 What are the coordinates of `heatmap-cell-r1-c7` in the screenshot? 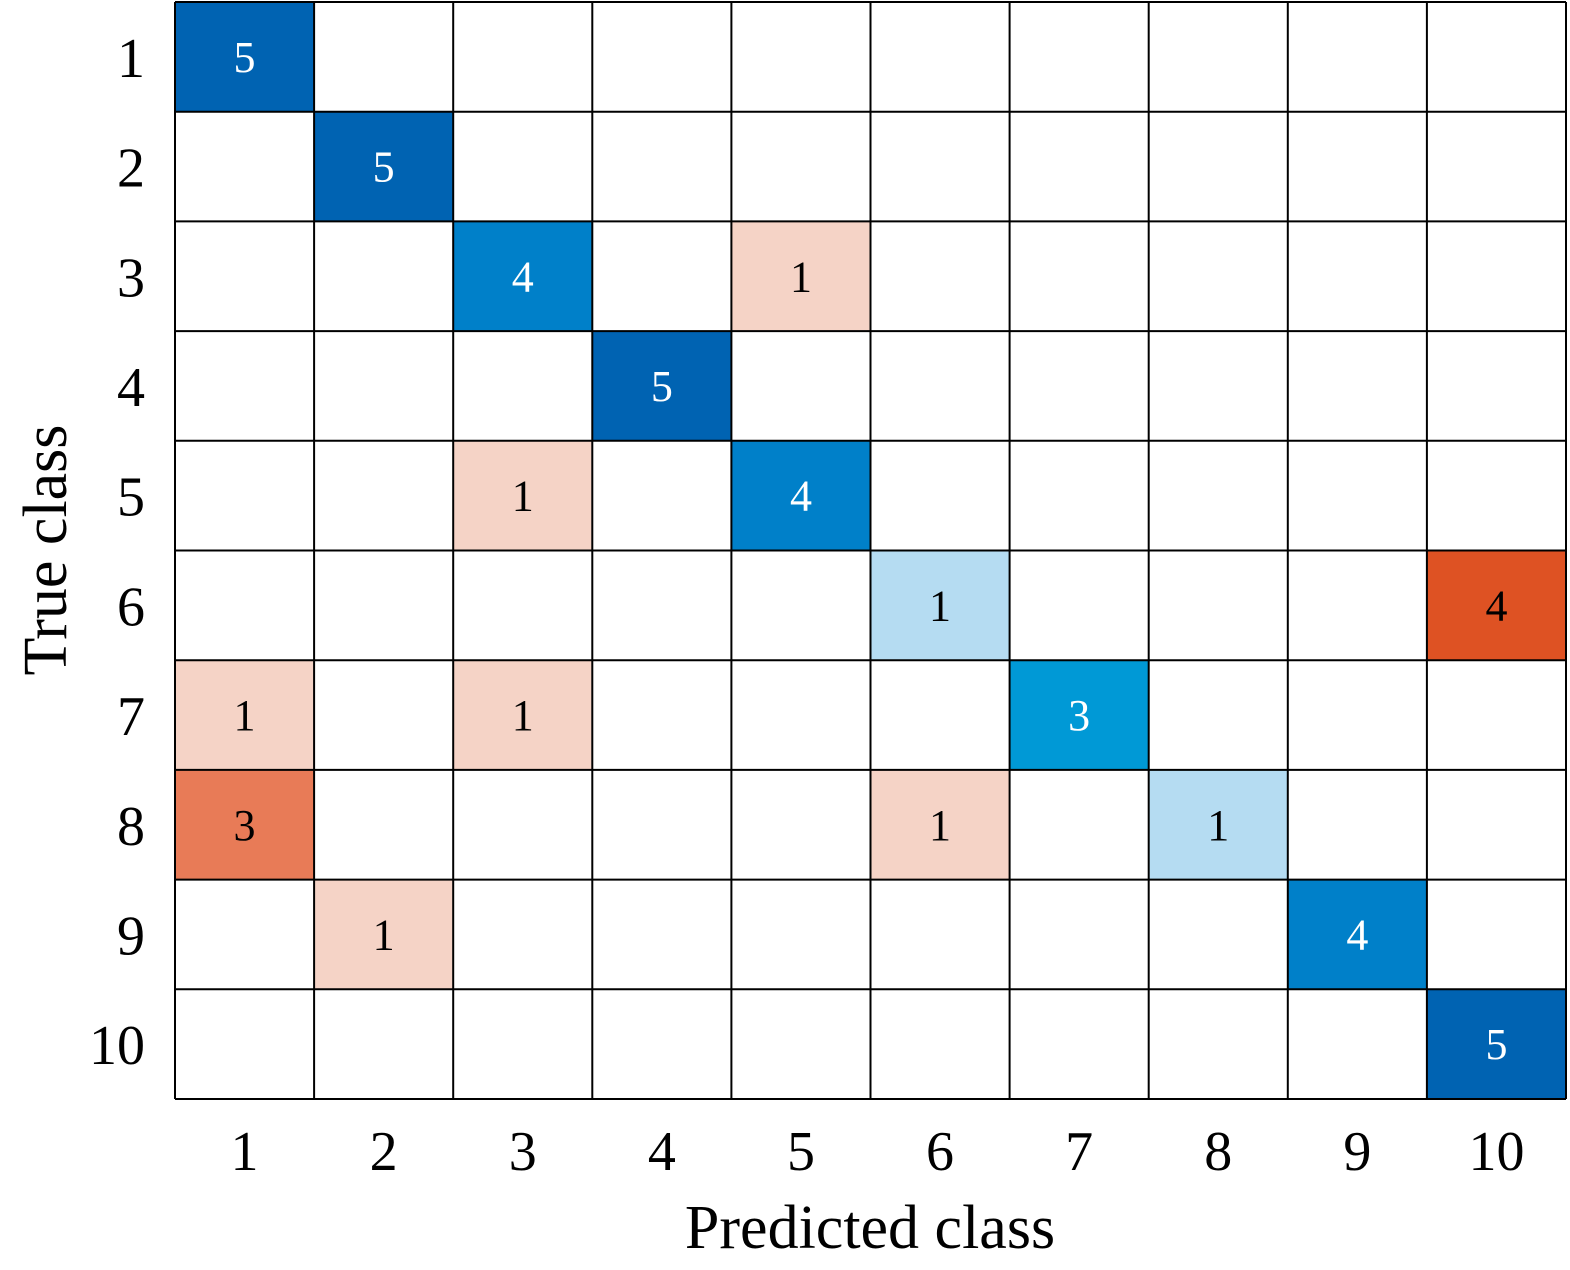 It's located at (1079, 57).